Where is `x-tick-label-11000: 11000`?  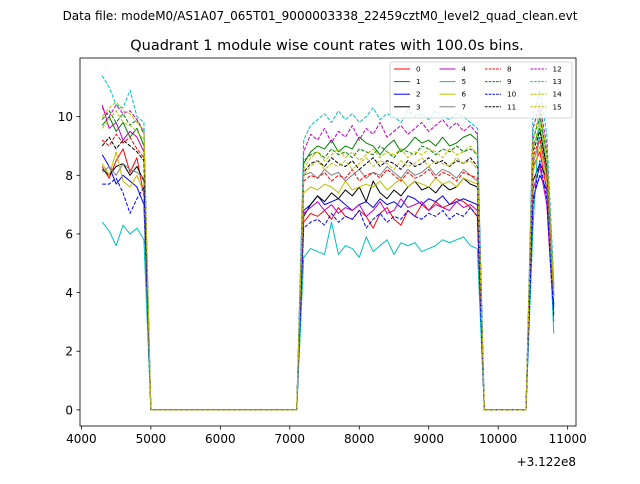 x-tick-label-11000: 11000 is located at coordinates (568, 439).